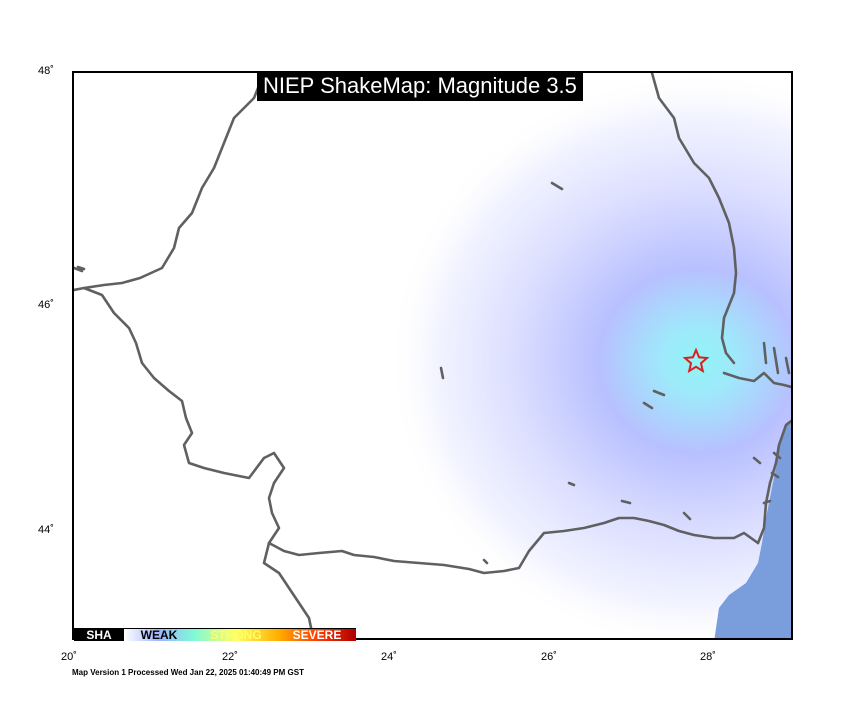 This screenshot has height=713, width=864. Describe the element at coordinates (230, 657) in the screenshot. I see `lon-label-22: 22˚` at that location.